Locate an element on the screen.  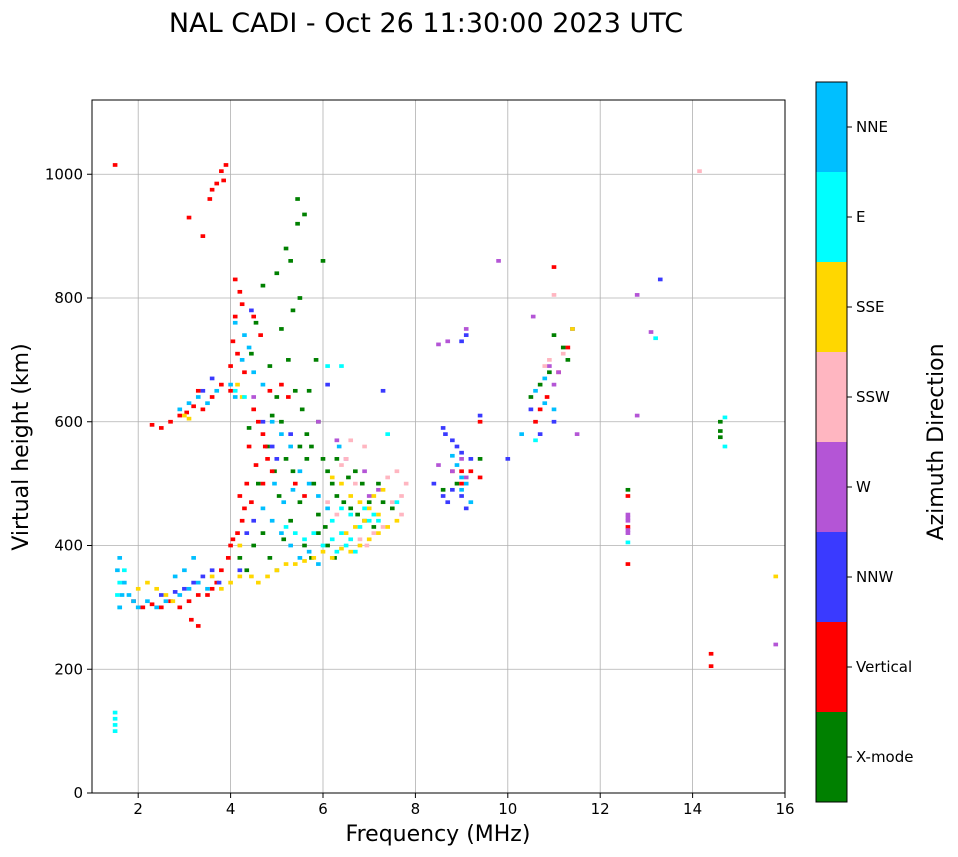
colorbar-frame is located at coordinates (831, 442).